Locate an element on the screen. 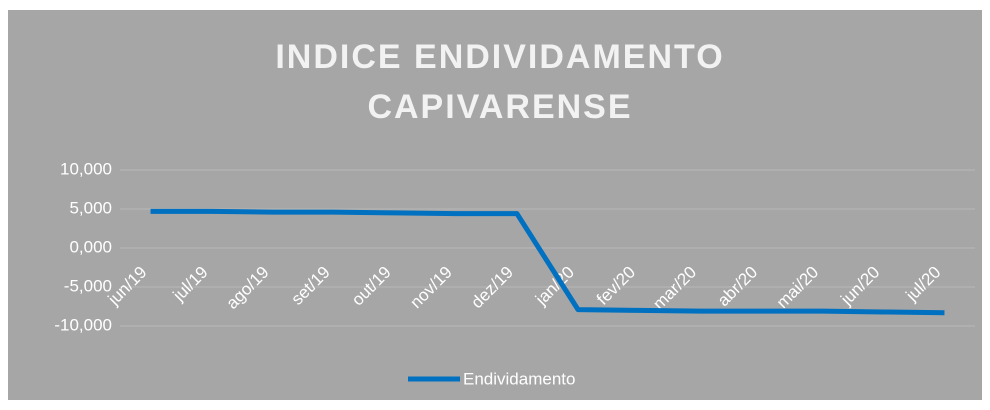 The image size is (990, 410). y-tick-label: 5,000 is located at coordinates (90, 207).